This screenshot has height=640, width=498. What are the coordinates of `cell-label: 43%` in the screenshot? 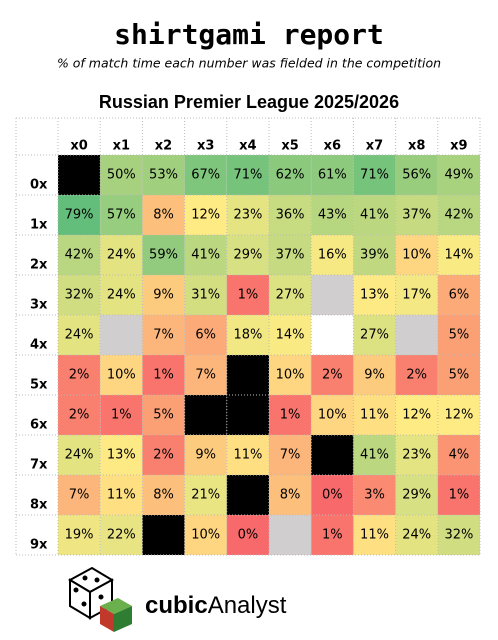 It's located at (332, 215).